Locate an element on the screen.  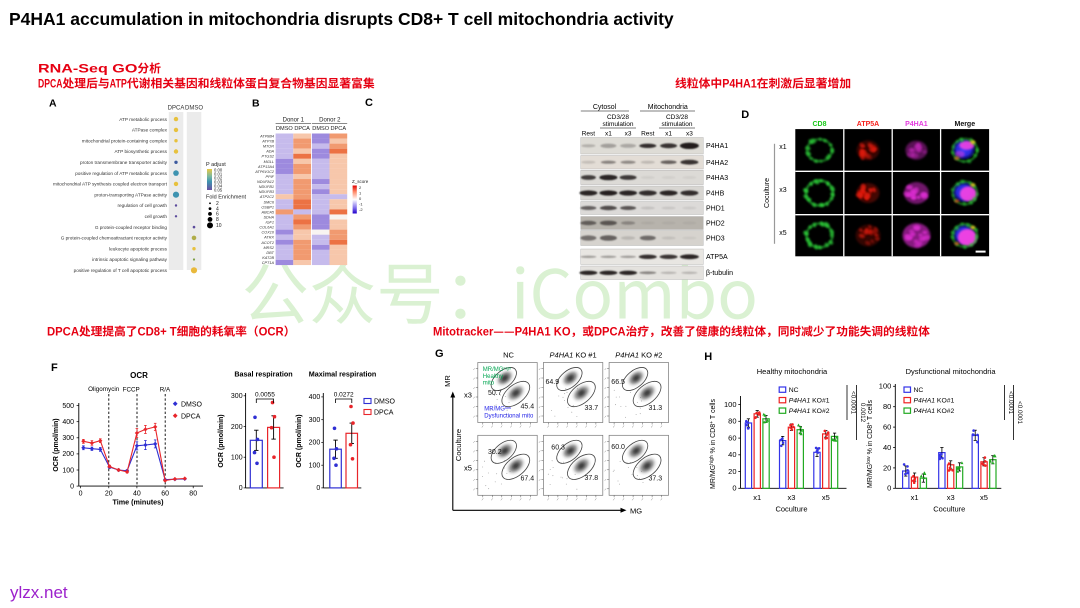
svg-text: P adjust is located at coordinates (216, 165).